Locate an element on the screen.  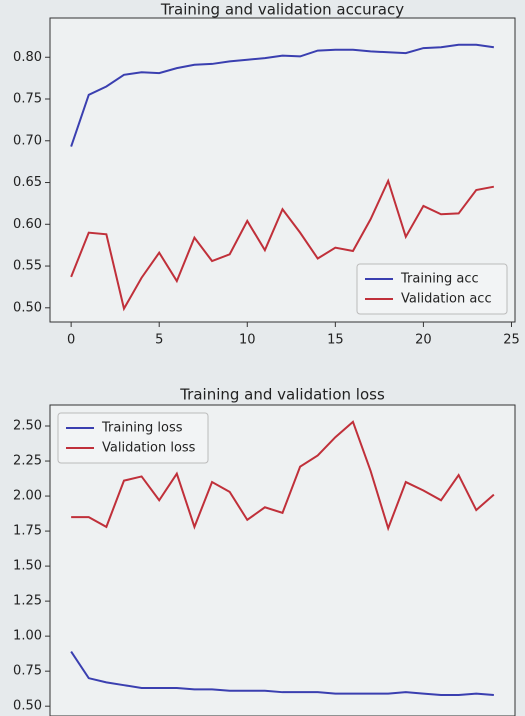
y-tick-label: 0.70 is located at coordinates (27, 140).